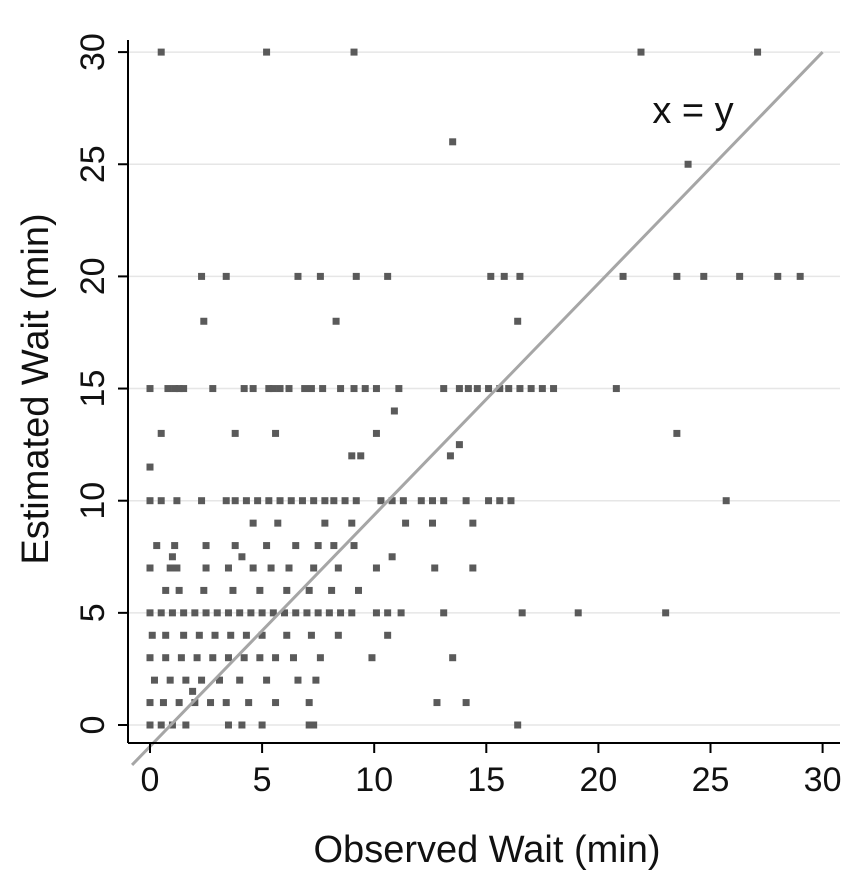 Image resolution: width=867 pixels, height=888 pixels. Describe the element at coordinates (598, 780) in the screenshot. I see `x-tick-label-20: 20` at that location.